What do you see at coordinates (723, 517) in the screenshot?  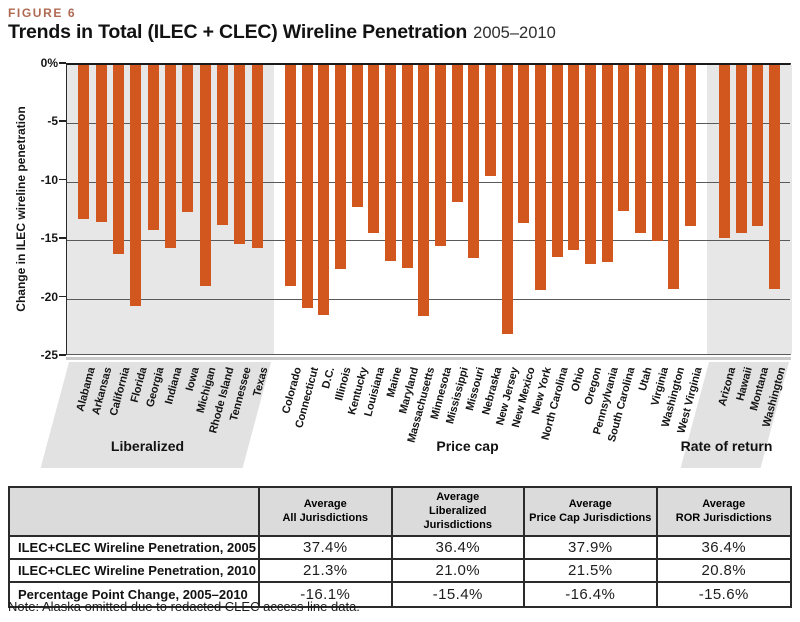 I see `header-line-2: ROR Jurisdictions` at bounding box center [723, 517].